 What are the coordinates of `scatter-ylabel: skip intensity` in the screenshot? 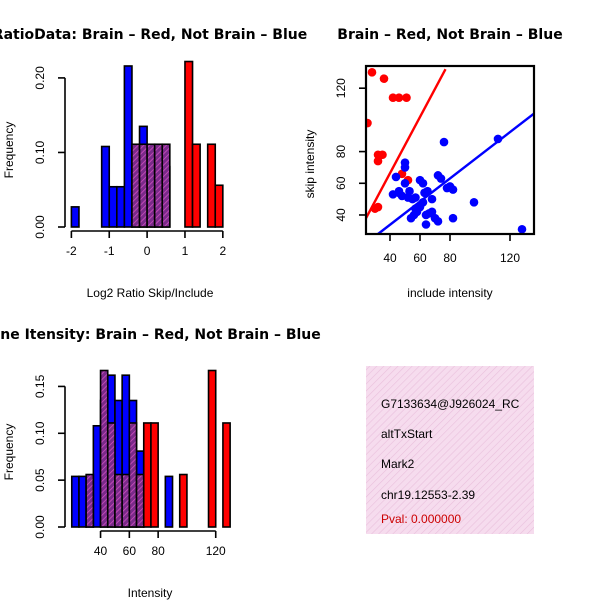 It's located at (310, 164).